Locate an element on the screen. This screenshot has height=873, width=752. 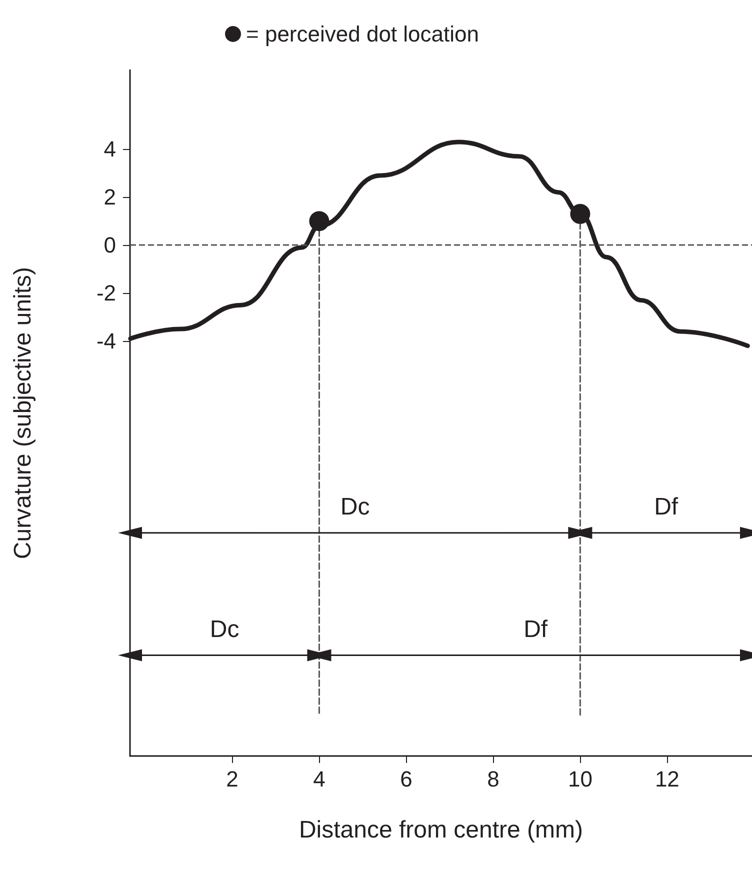
y-tick-label: -4 is located at coordinates (106, 341).